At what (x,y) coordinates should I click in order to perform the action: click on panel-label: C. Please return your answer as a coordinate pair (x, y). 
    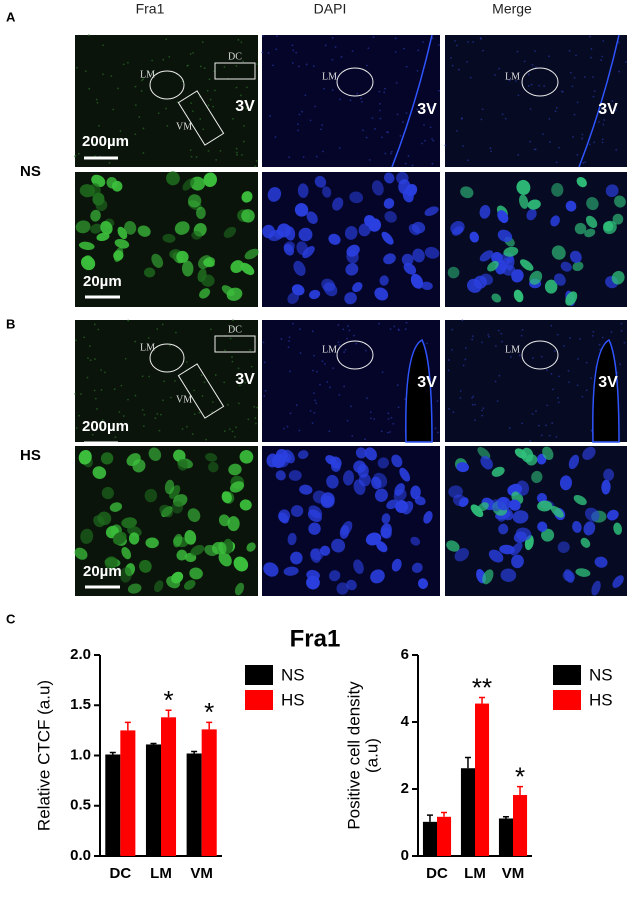
    Looking at the image, I should click on (11, 618).